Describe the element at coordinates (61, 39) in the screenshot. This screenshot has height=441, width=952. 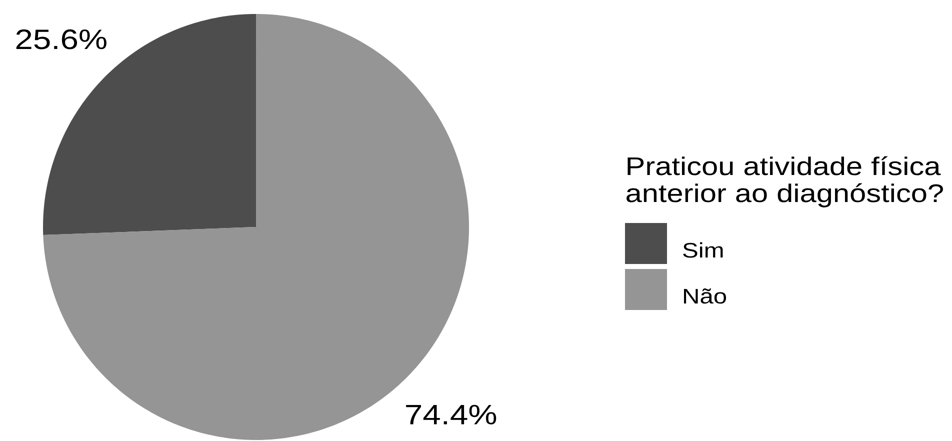
I see `data-label: 25.6%` at that location.